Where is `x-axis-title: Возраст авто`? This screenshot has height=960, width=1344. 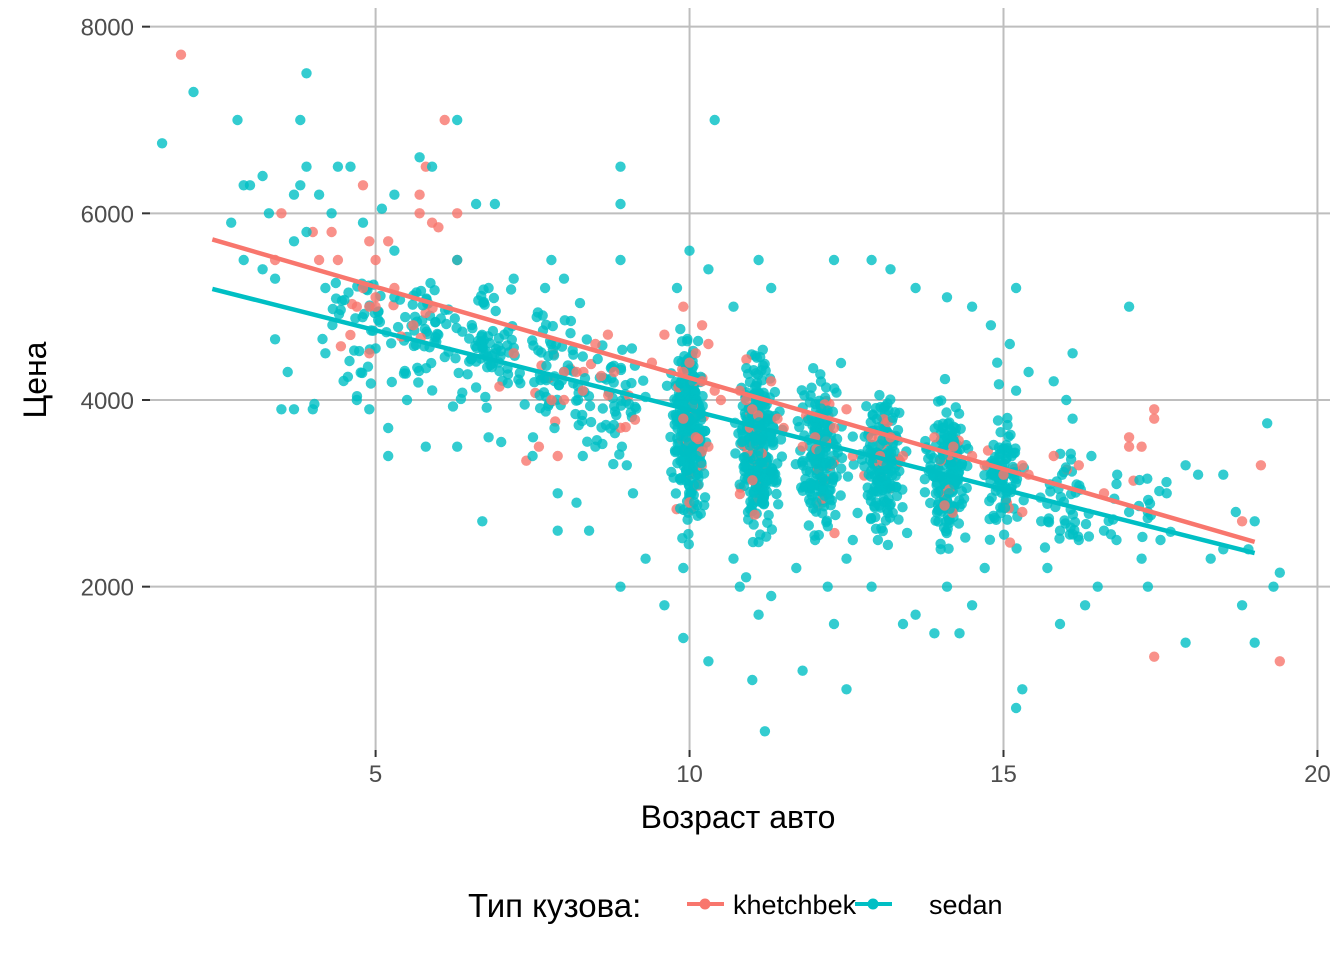 x-axis-title: Возраст авто is located at coordinates (738, 817).